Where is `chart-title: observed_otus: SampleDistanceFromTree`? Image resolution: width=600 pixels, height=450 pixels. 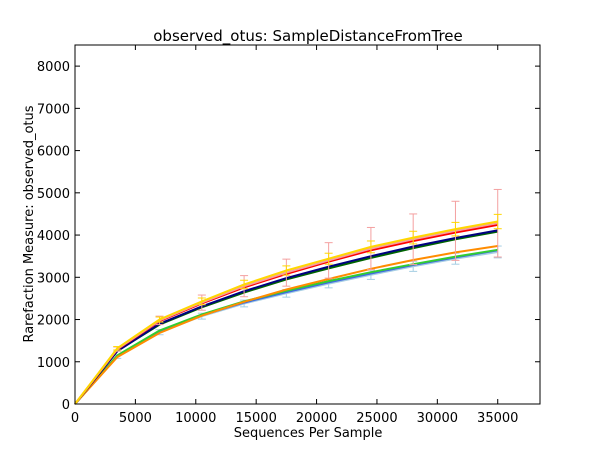 chart-title: observed_otus: SampleDistanceFromTree is located at coordinates (308, 36).